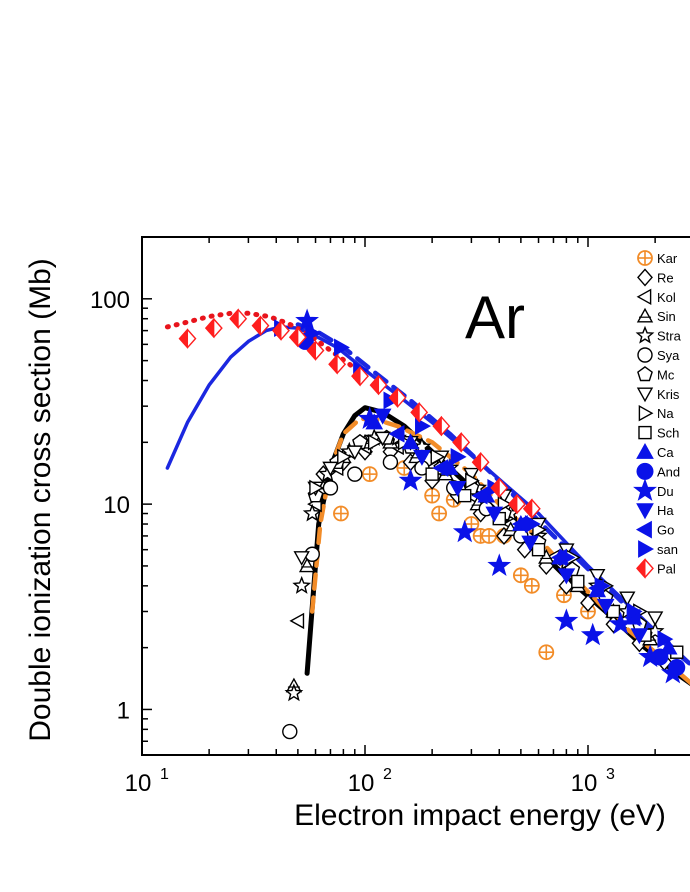 The height and width of the screenshot is (892, 690). What do you see at coordinates (668, 471) in the screenshot?
I see `legend-label-and: And` at bounding box center [668, 471].